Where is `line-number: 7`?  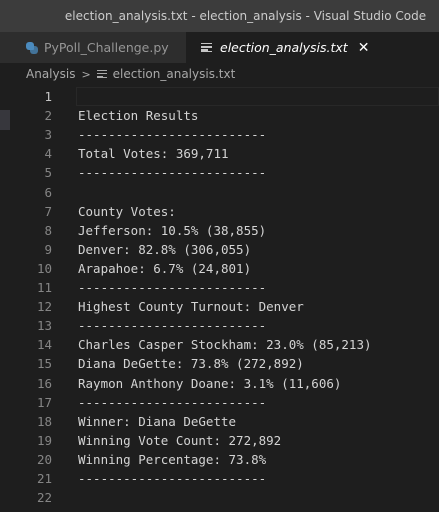
line-number: 7 is located at coordinates (48, 211).